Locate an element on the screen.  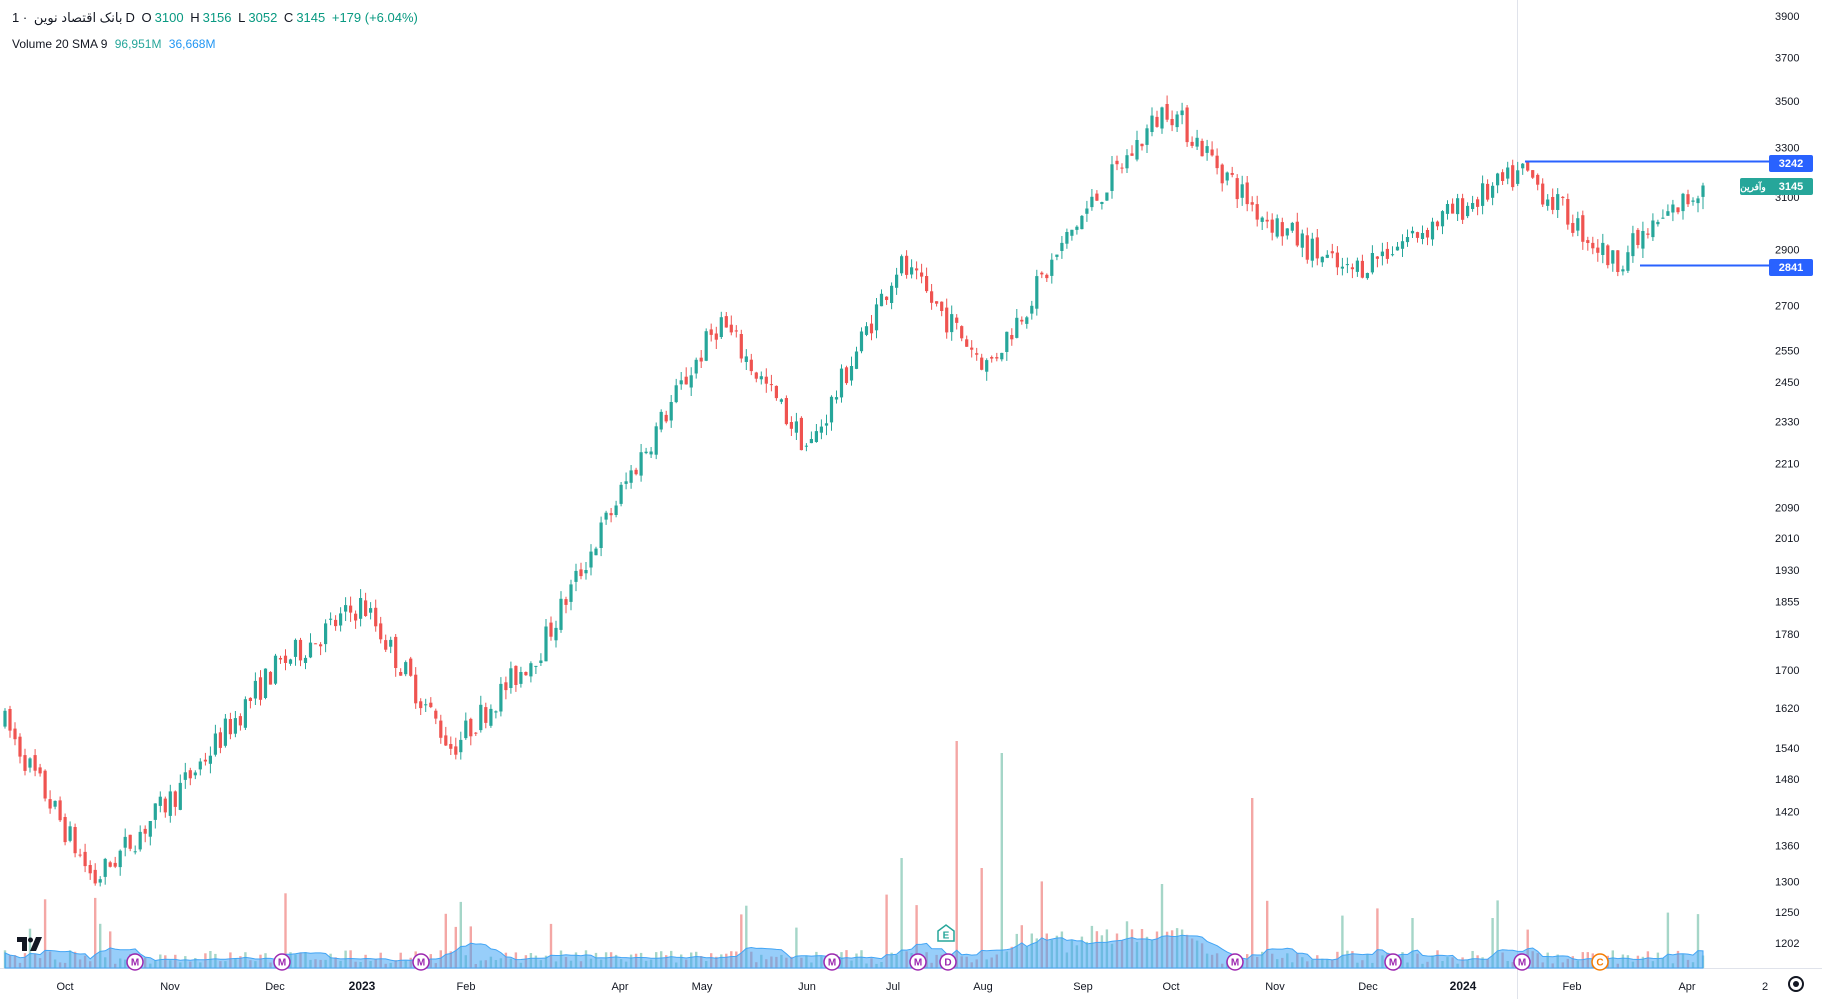
x-tick-label: Nov is located at coordinates (170, 987).